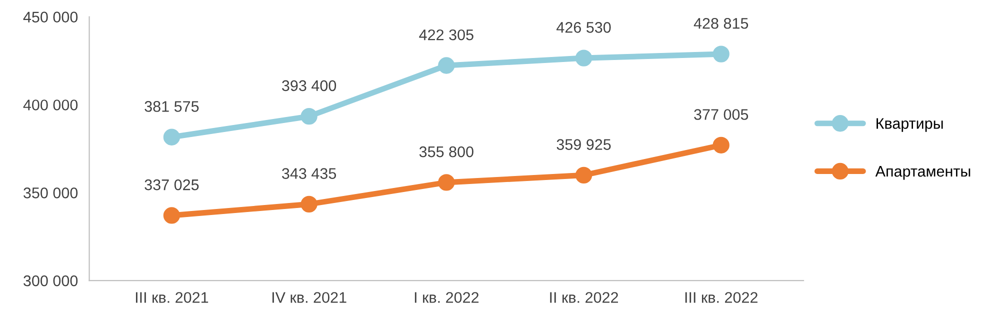 This screenshot has width=992, height=336. What do you see at coordinates (583, 144) in the screenshot?
I see `data-label: 359 925` at bounding box center [583, 144].